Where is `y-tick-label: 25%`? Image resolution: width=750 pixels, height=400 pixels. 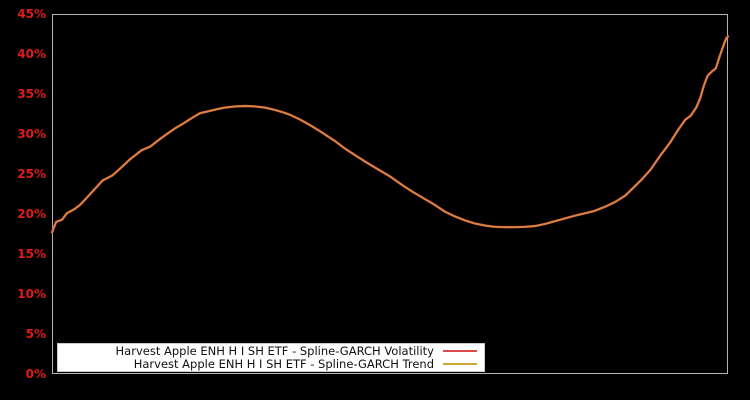
y-tick-label: 25% is located at coordinates (31, 174).